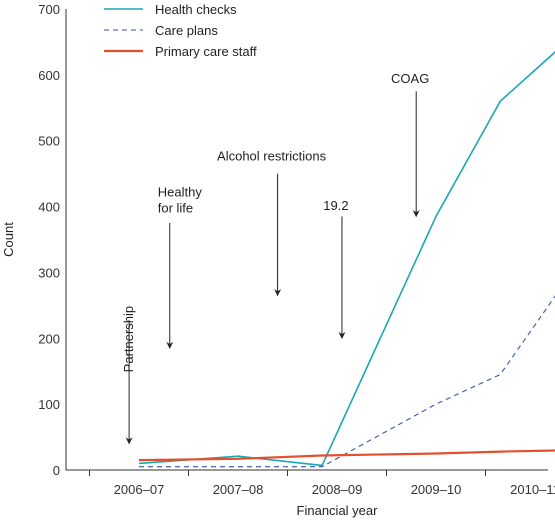 Image resolution: width=555 pixels, height=520 pixels. What do you see at coordinates (139, 489) in the screenshot?
I see `x-tick-label: 2006–07` at bounding box center [139, 489].